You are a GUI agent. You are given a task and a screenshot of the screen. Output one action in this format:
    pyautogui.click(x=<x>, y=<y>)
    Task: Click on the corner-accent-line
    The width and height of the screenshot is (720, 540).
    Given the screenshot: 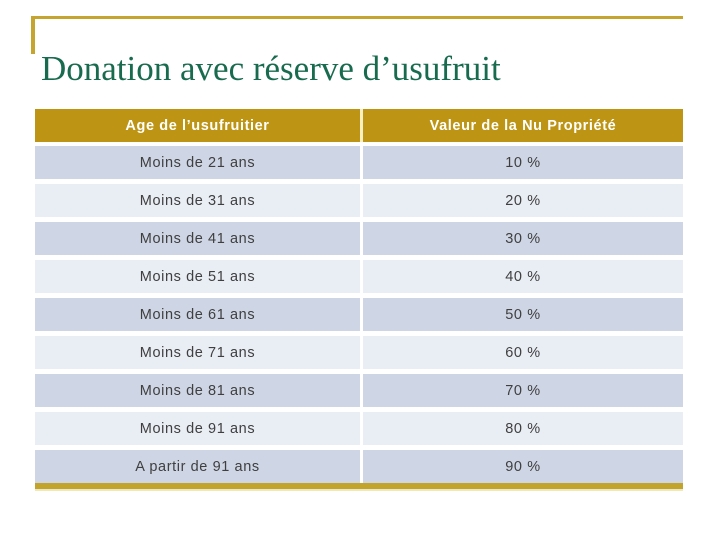 What is the action you would take?
    pyautogui.click(x=33, y=35)
    